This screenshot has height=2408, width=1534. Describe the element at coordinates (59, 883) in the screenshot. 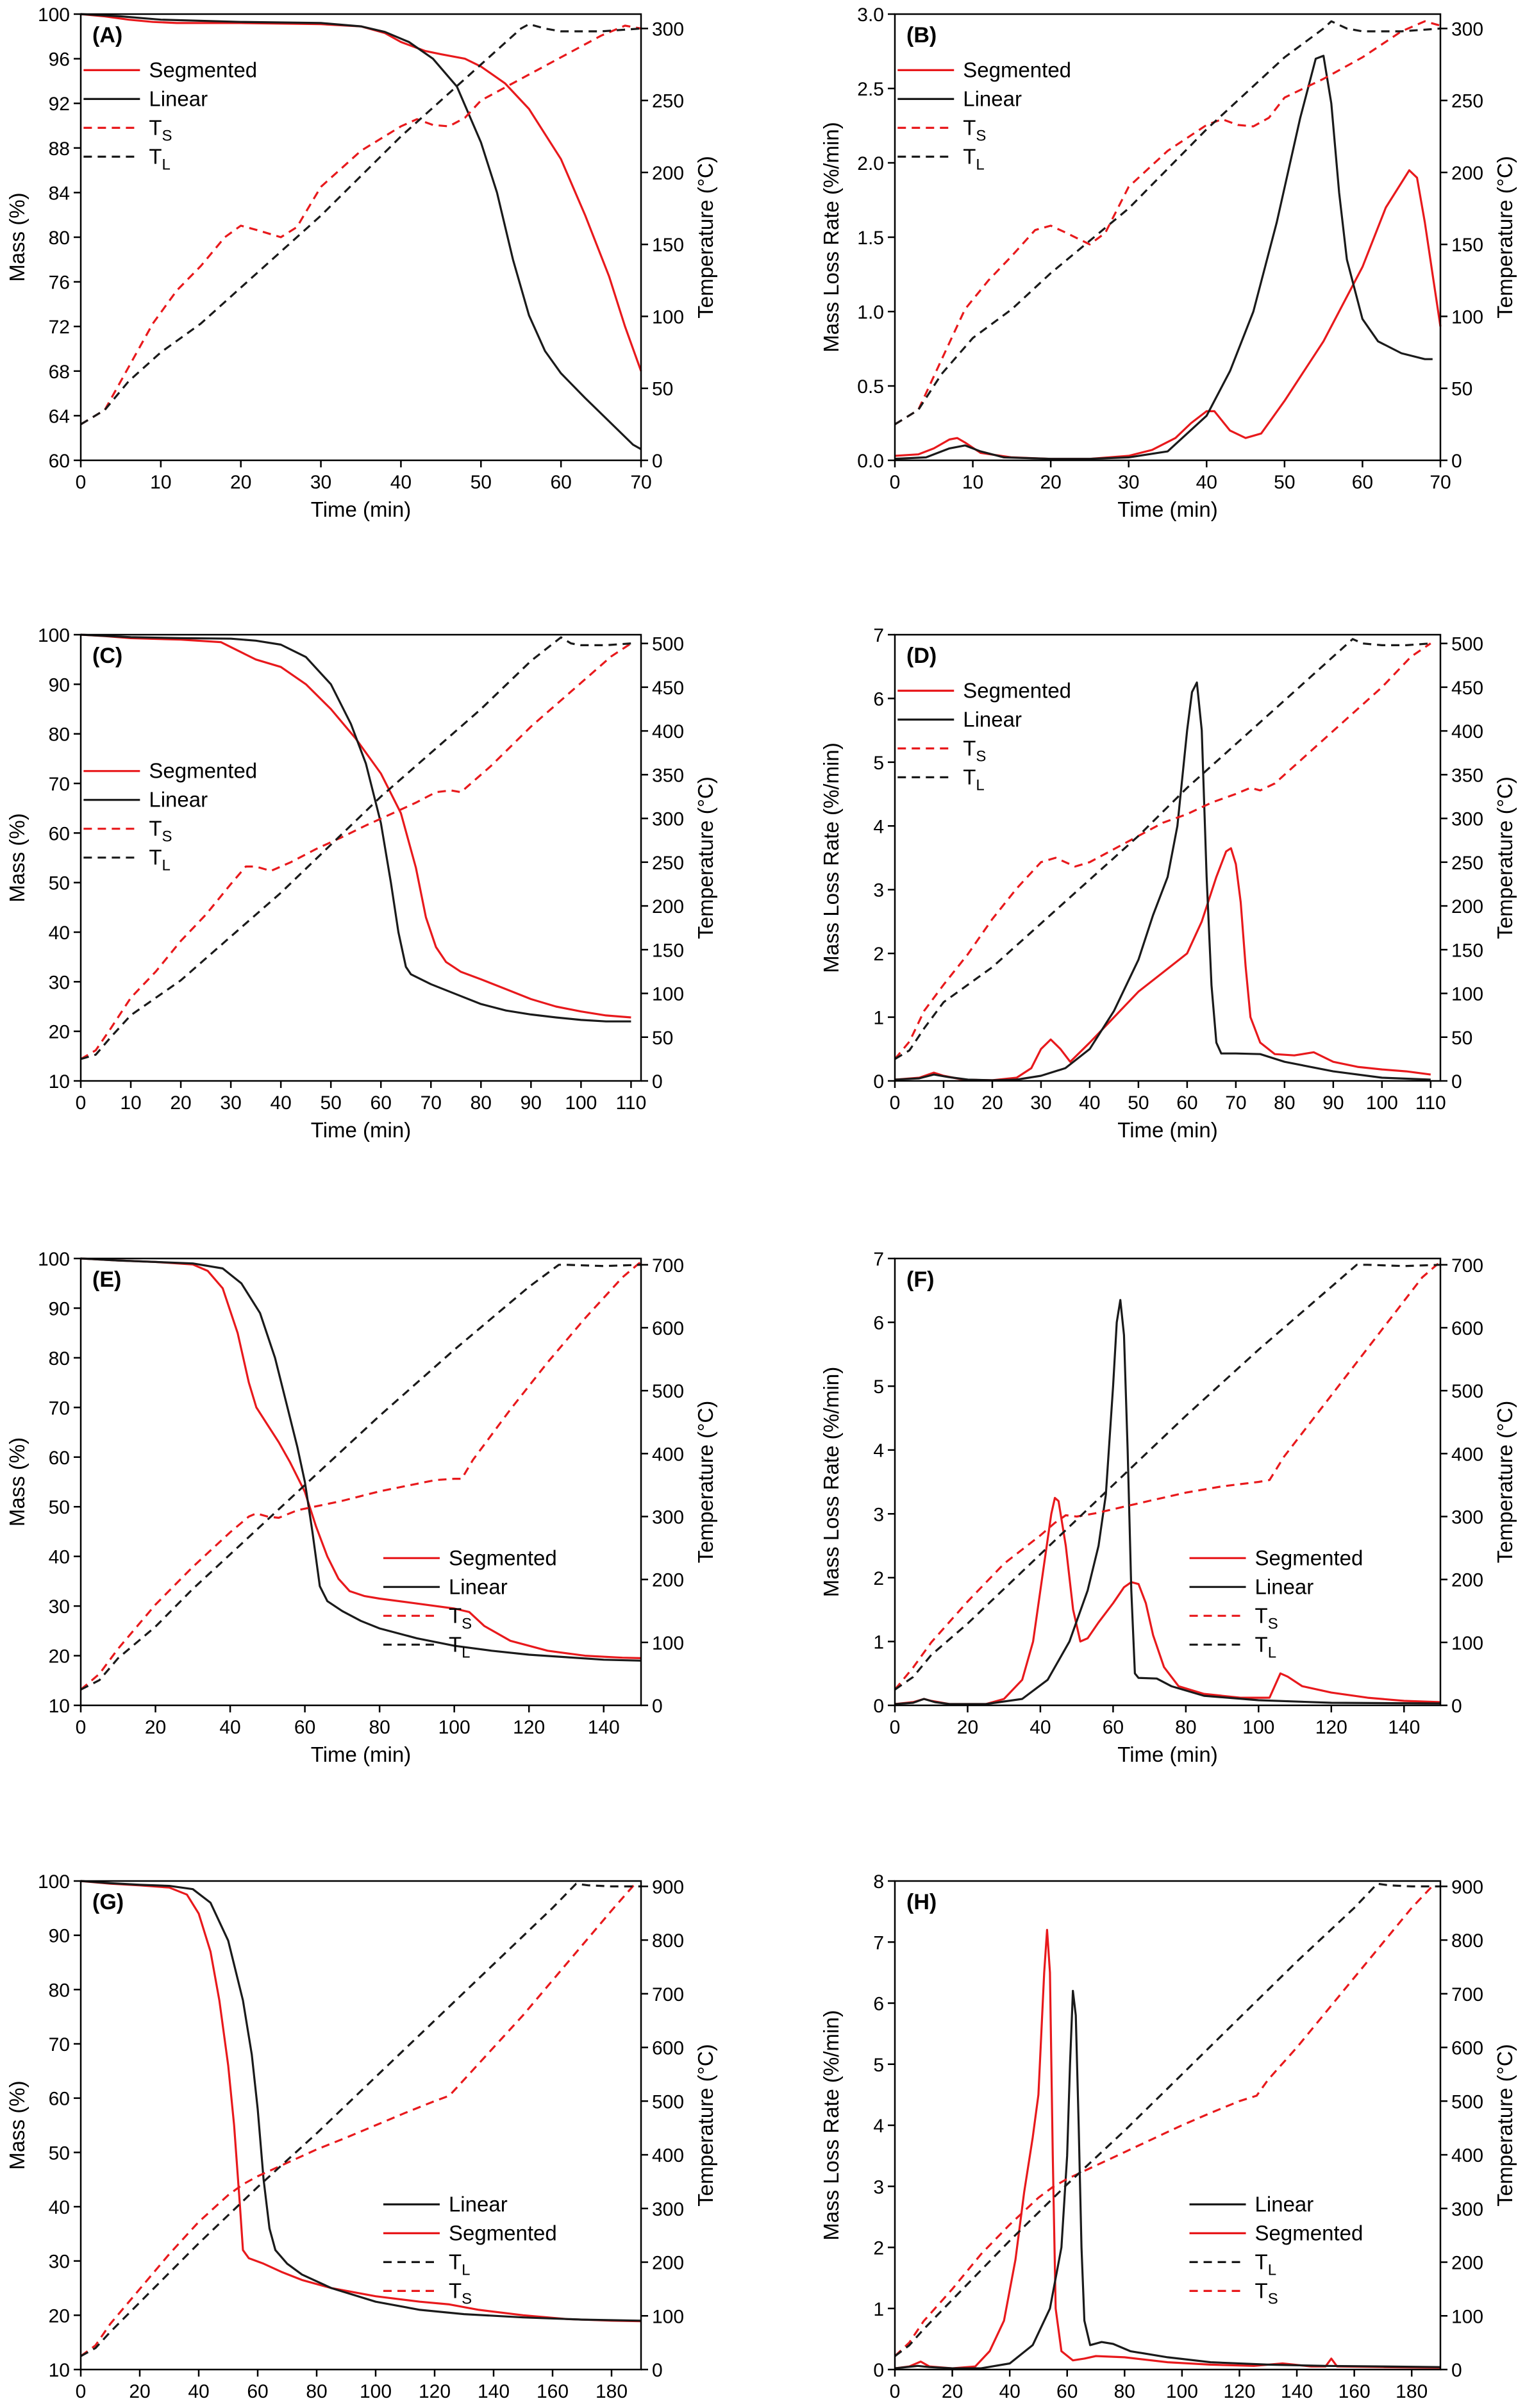

I see `y-tick-label: 50` at that location.